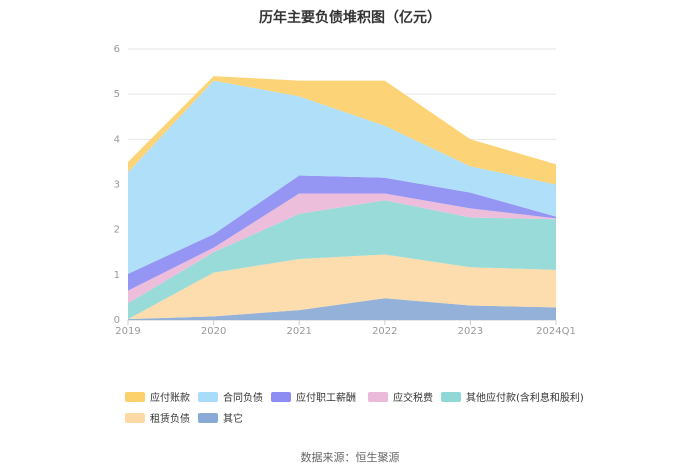 The image size is (700, 474). I want to click on legend-label: 合同负债, so click(243, 397).